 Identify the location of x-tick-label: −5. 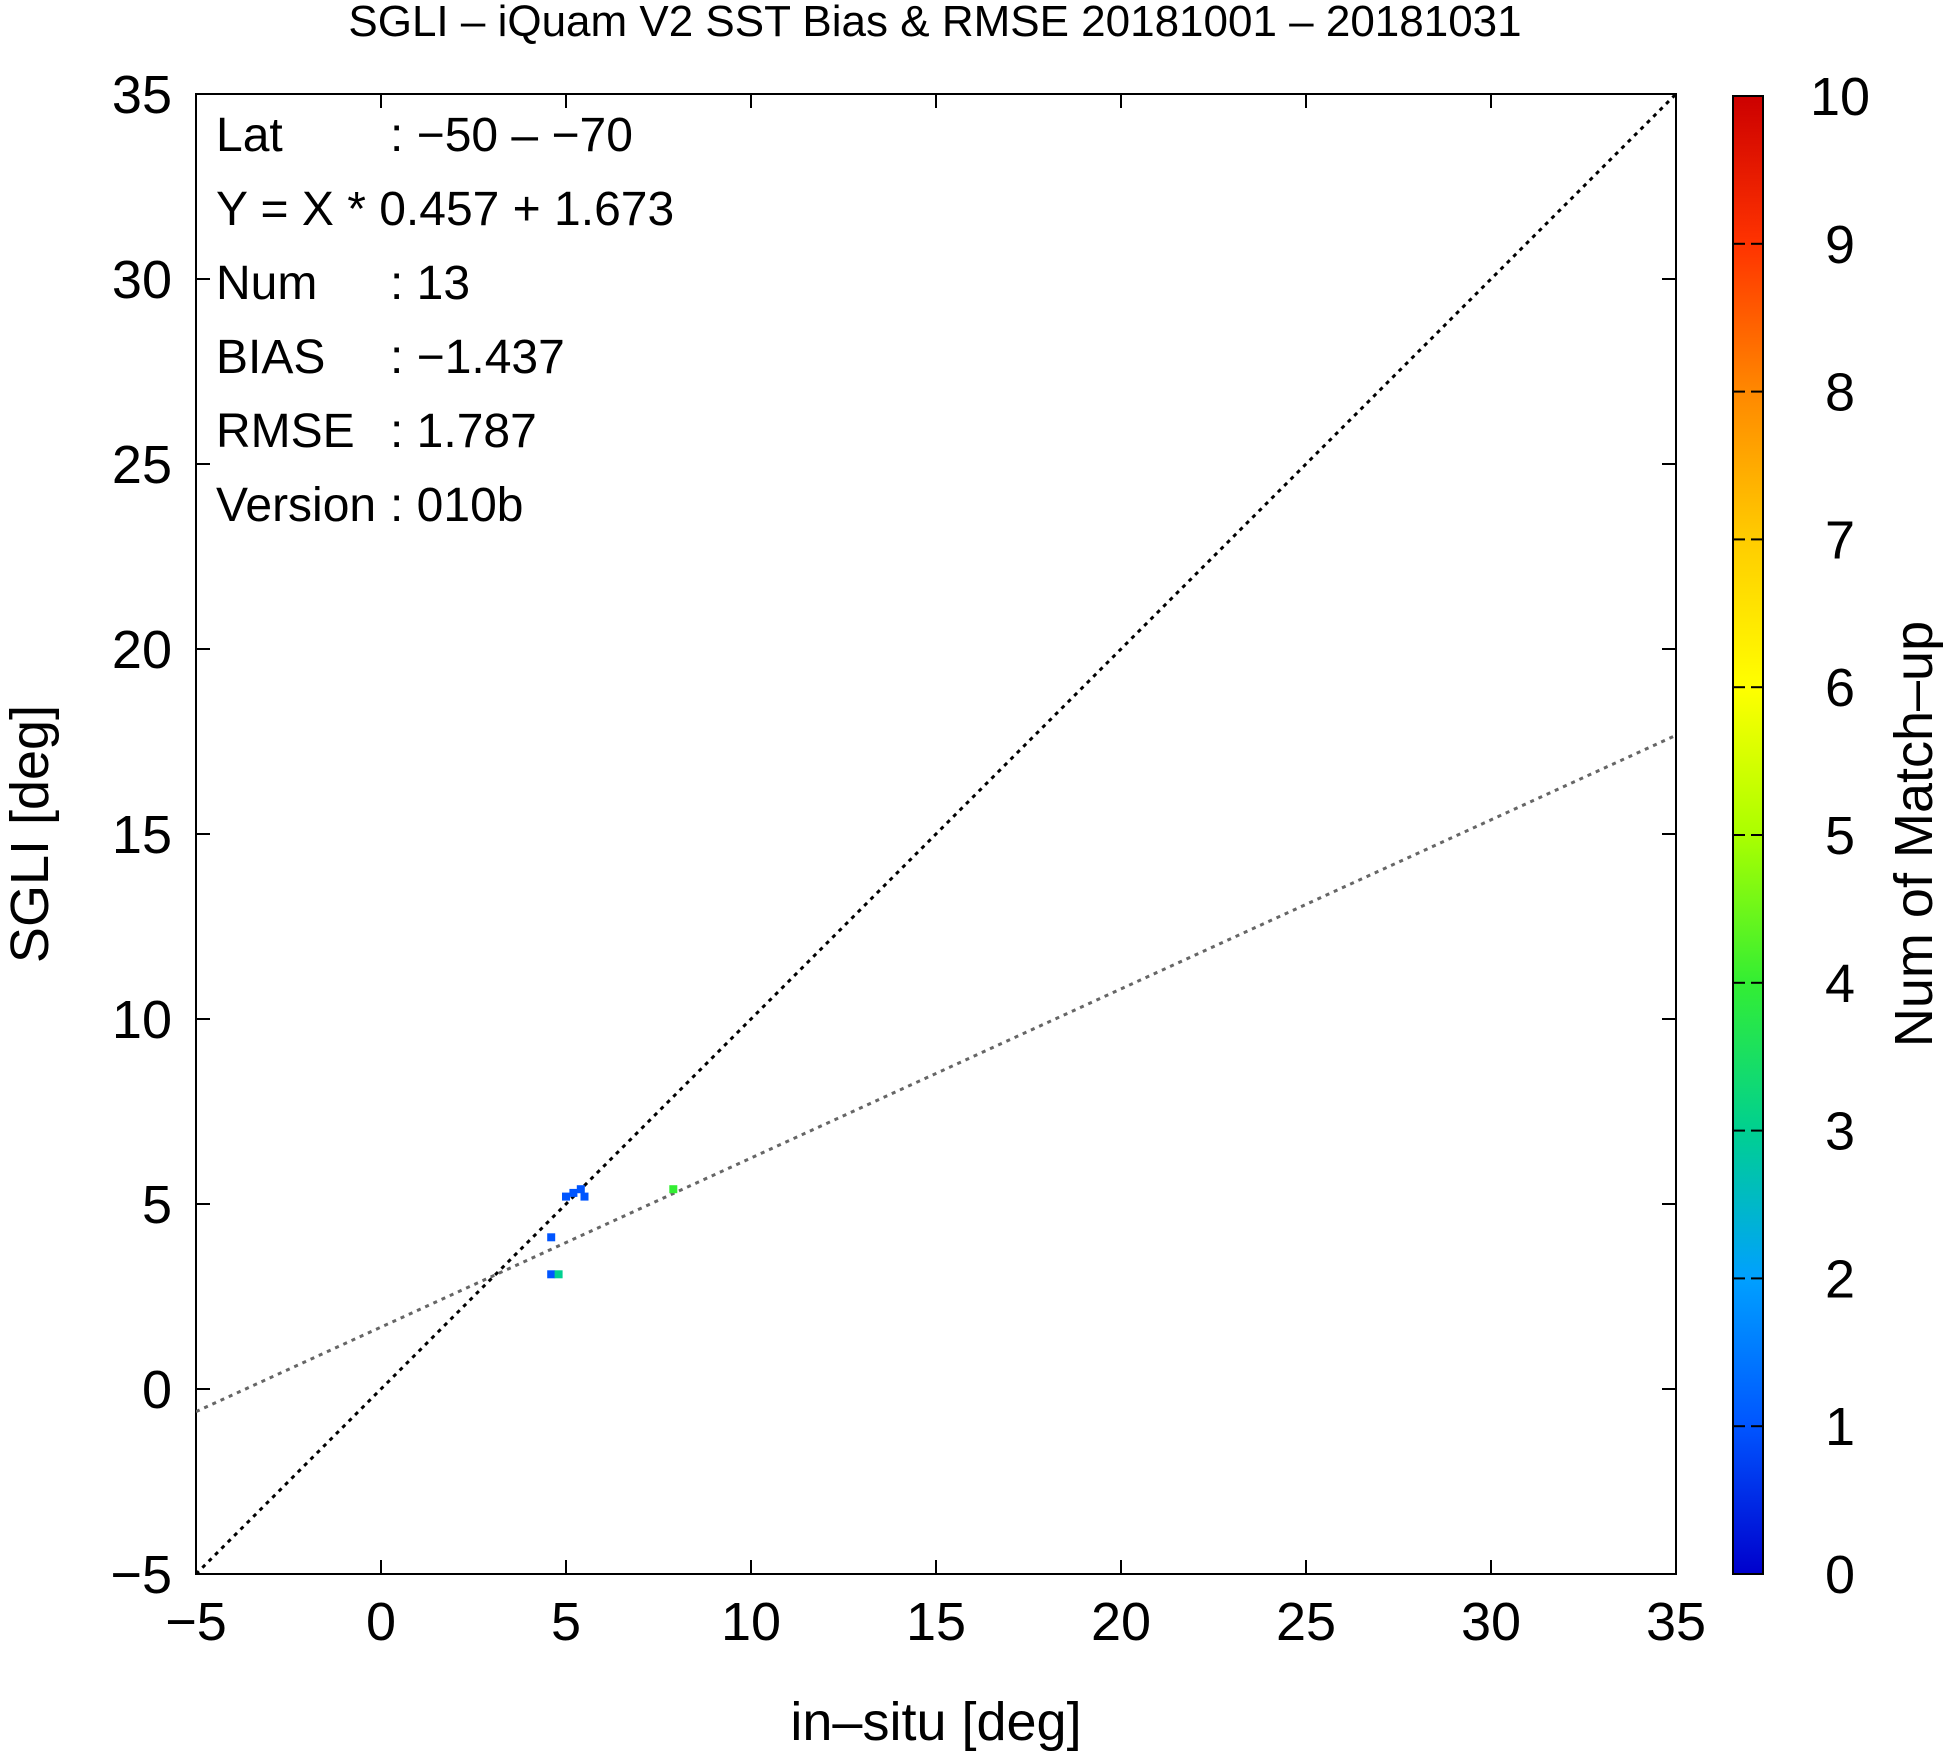
(196, 1622).